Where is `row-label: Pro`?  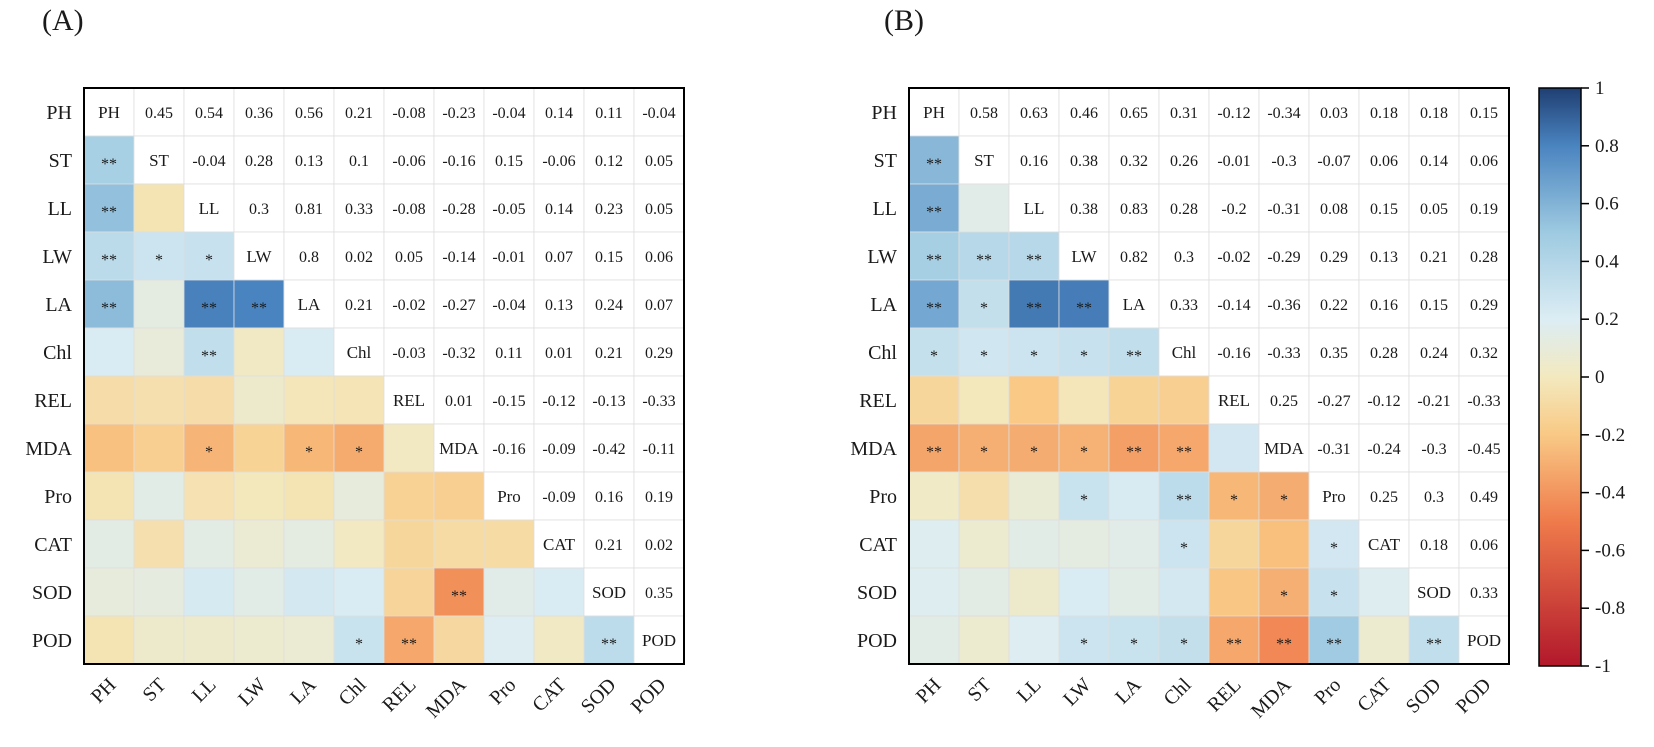 row-label: Pro is located at coordinates (58, 497).